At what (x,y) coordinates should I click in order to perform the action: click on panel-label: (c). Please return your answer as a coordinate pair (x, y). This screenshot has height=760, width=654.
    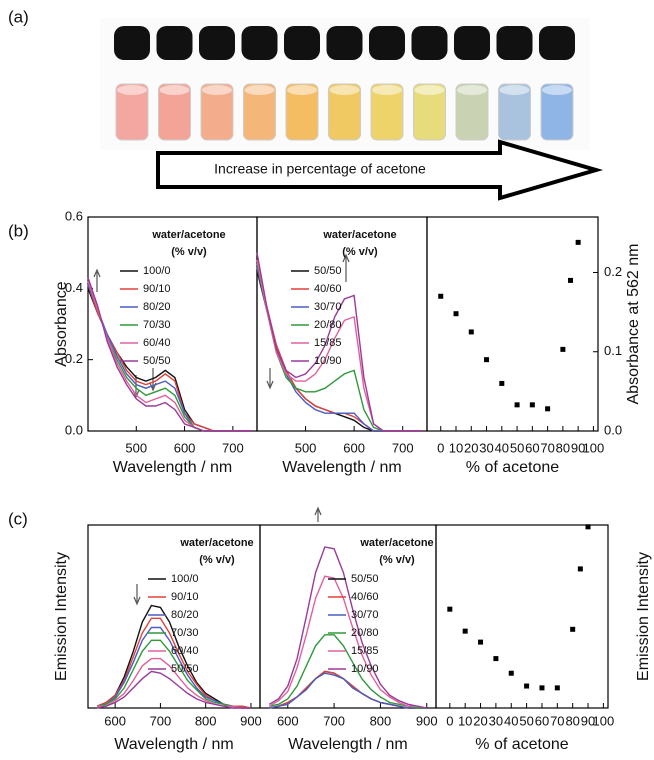
    Looking at the image, I should click on (18, 518).